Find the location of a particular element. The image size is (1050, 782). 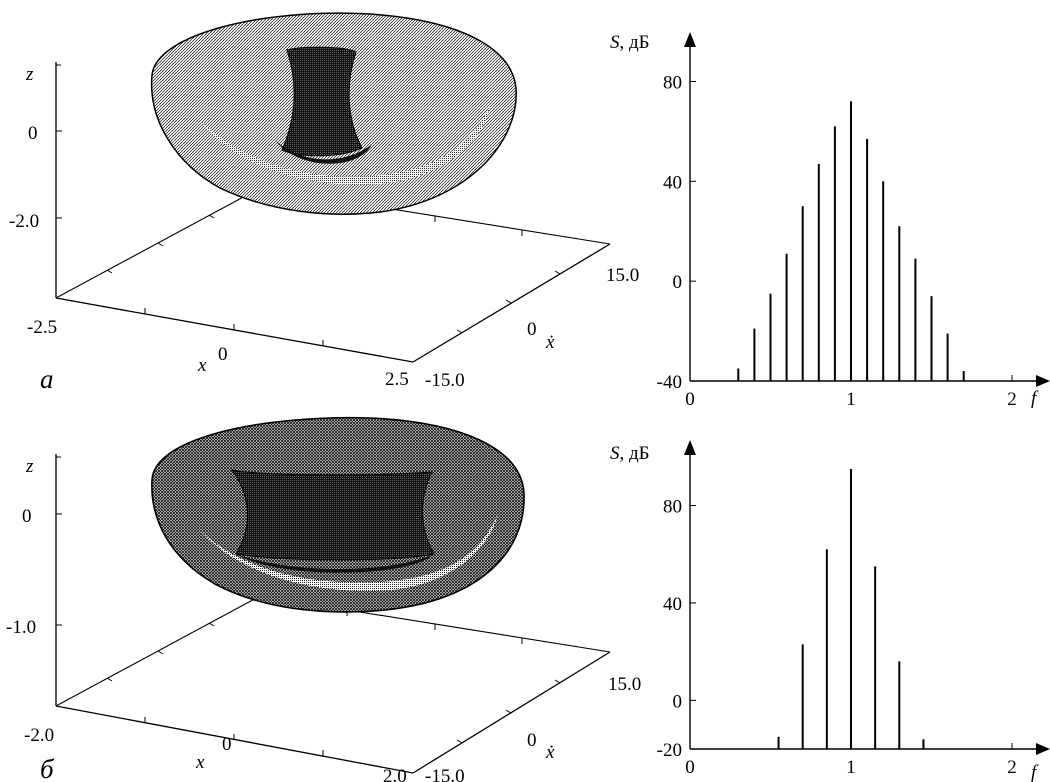

spectrum-b-xtick-label-2: 2 is located at coordinates (1012, 767).